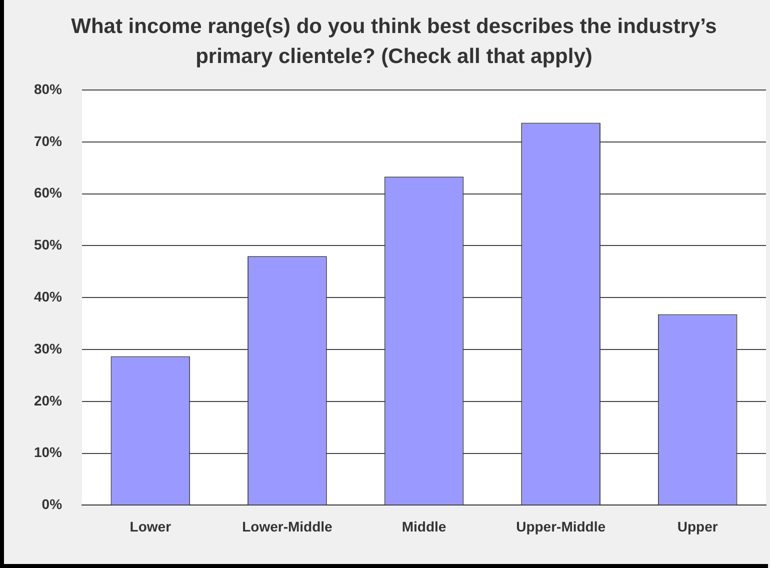  Describe the element at coordinates (424, 526) in the screenshot. I see `x-tick-label: Middle` at that location.